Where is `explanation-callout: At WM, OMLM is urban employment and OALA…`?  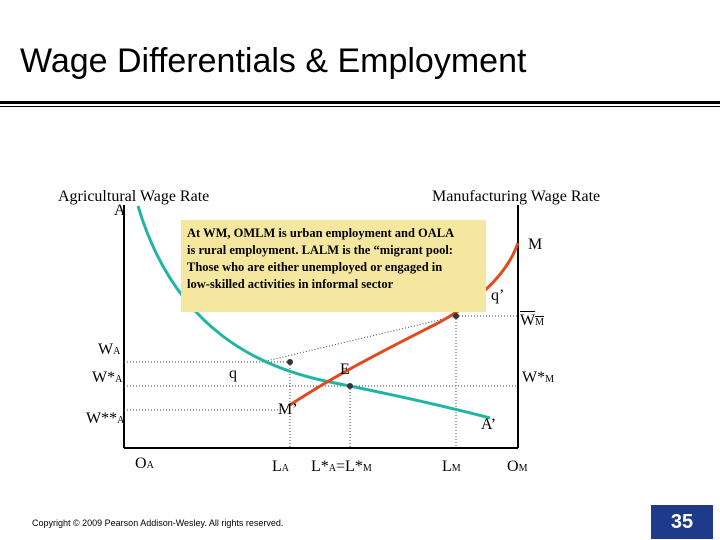 explanation-callout: At WM, OMLM is urban employment and OALA… is located at coordinates (333, 266).